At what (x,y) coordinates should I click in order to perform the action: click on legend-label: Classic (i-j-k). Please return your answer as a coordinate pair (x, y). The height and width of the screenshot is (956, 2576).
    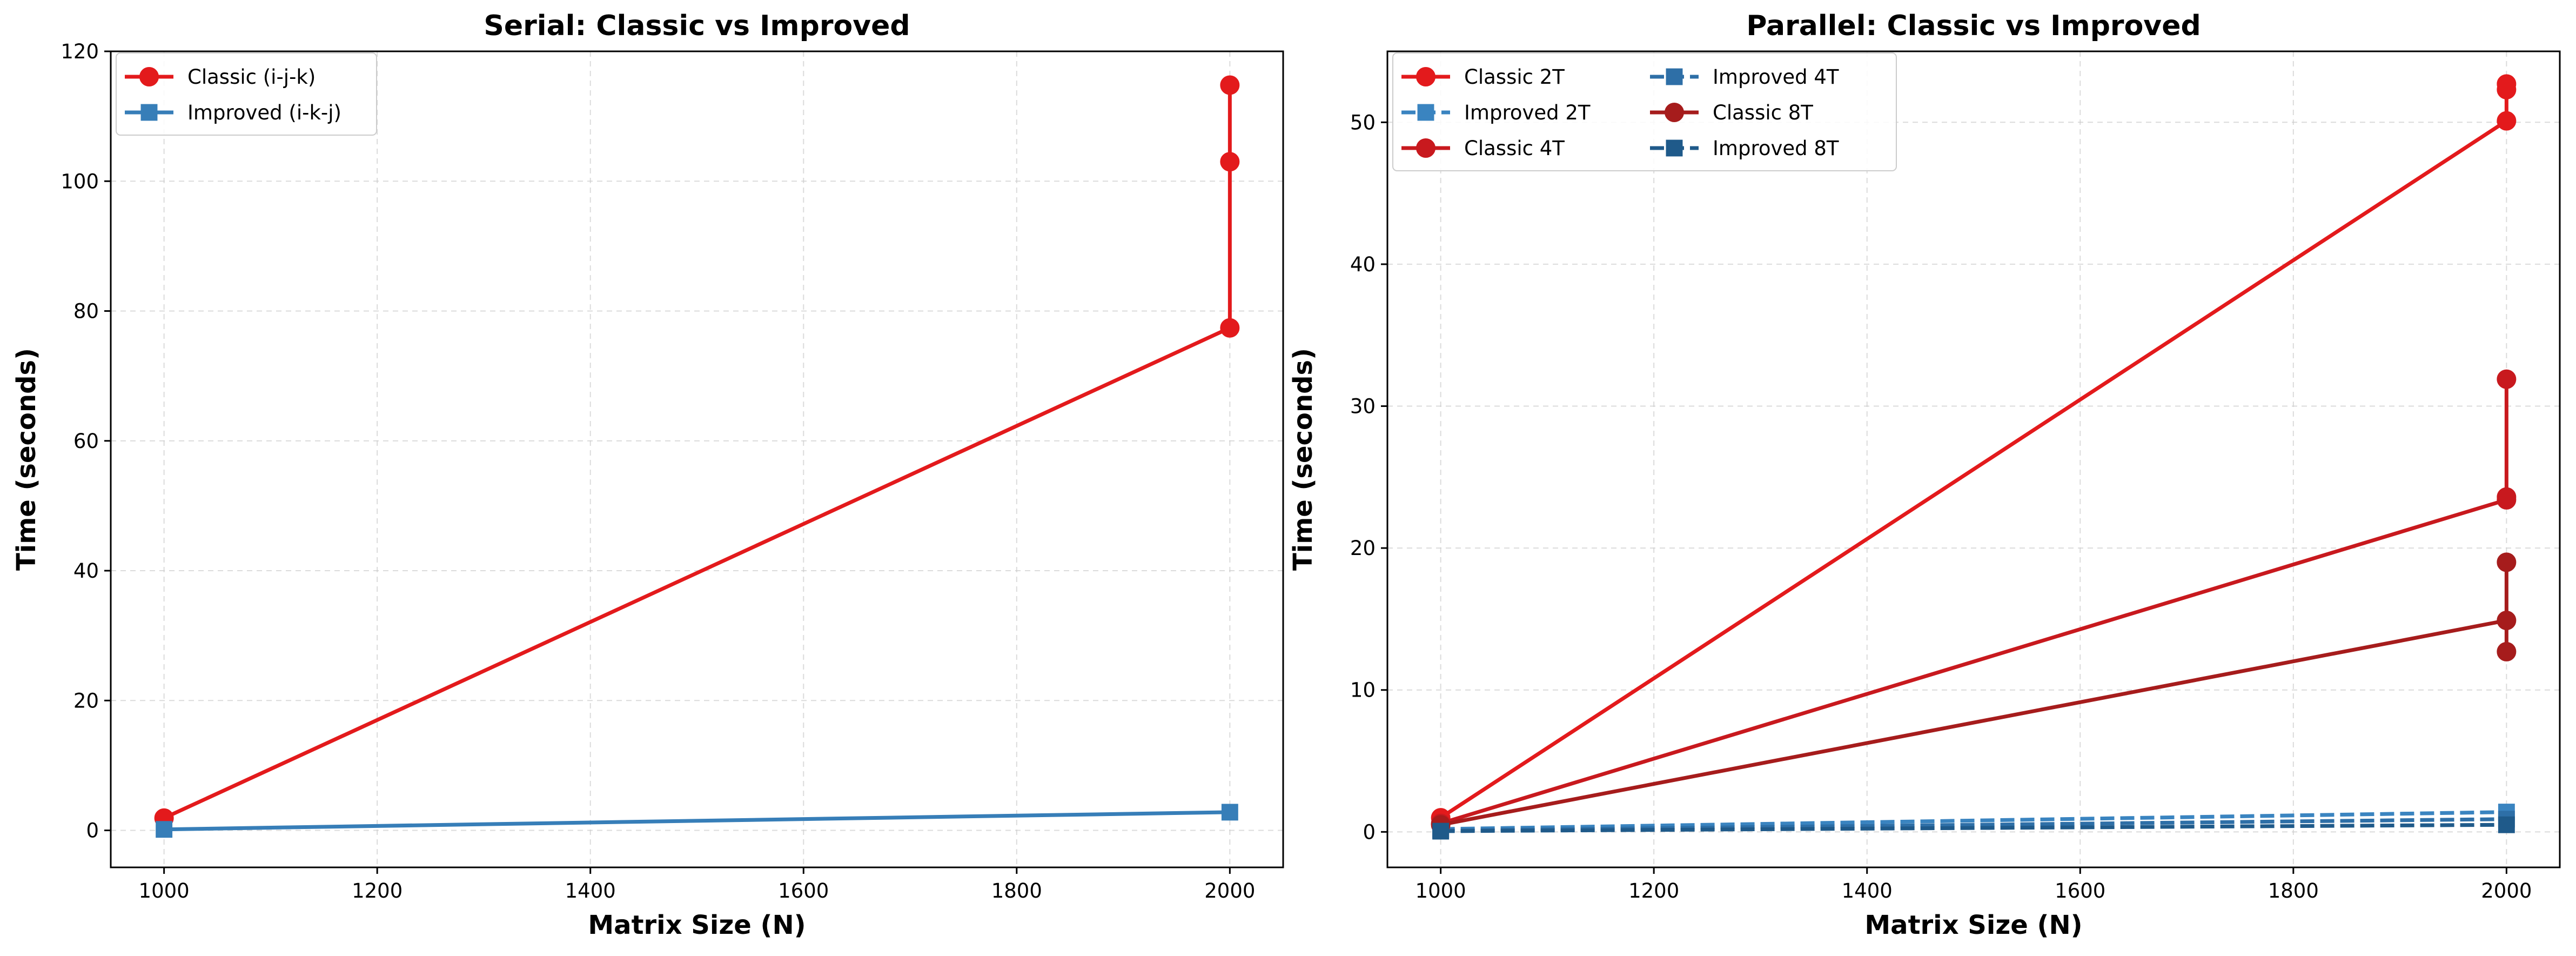
    Looking at the image, I should click on (252, 77).